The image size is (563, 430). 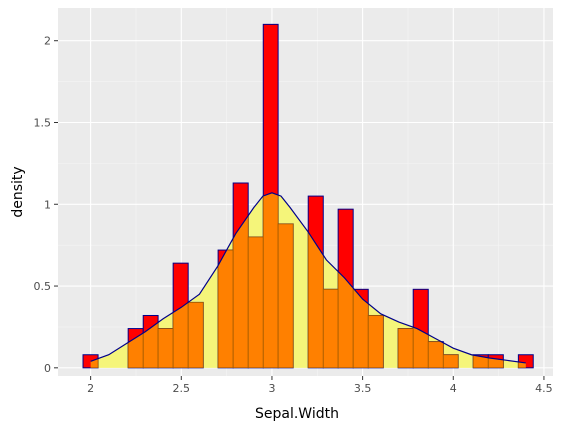 What do you see at coordinates (320, 385) in the screenshot?
I see `x-axis-ticks: 2 2.5 3 3.5 4 4.5` at bounding box center [320, 385].